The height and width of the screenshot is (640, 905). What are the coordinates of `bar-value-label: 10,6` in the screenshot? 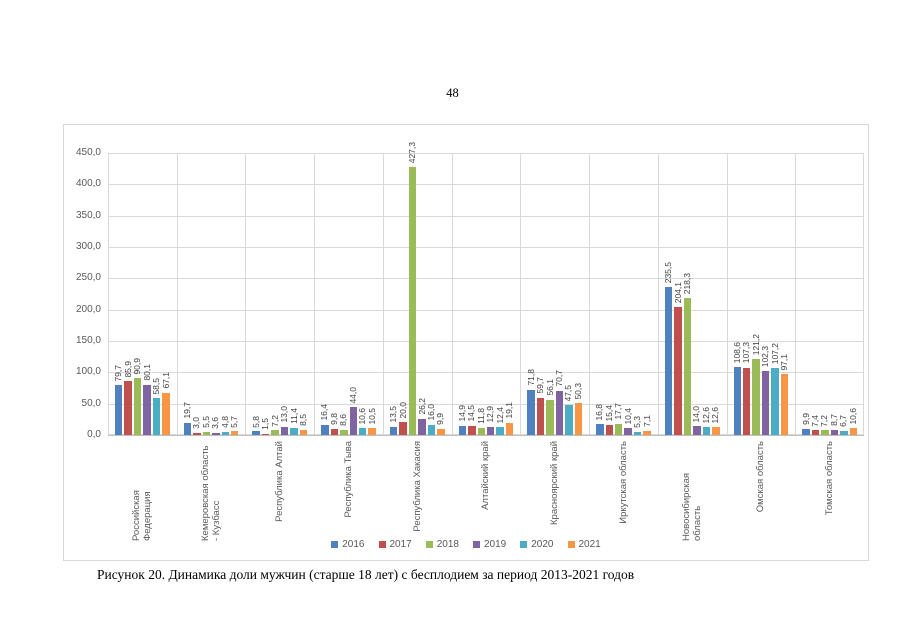 It's located at (362, 416).